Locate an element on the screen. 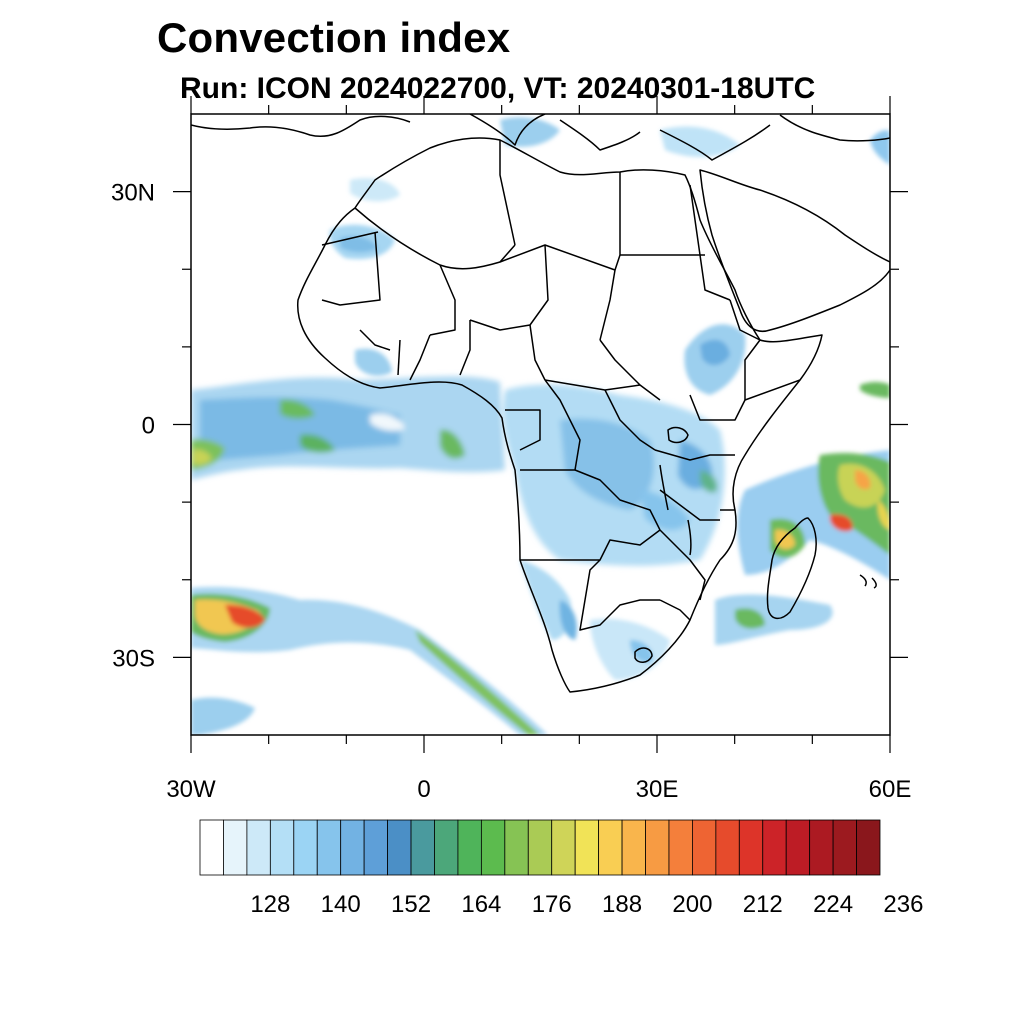  lake-tanganyika is located at coordinates (664, 487).